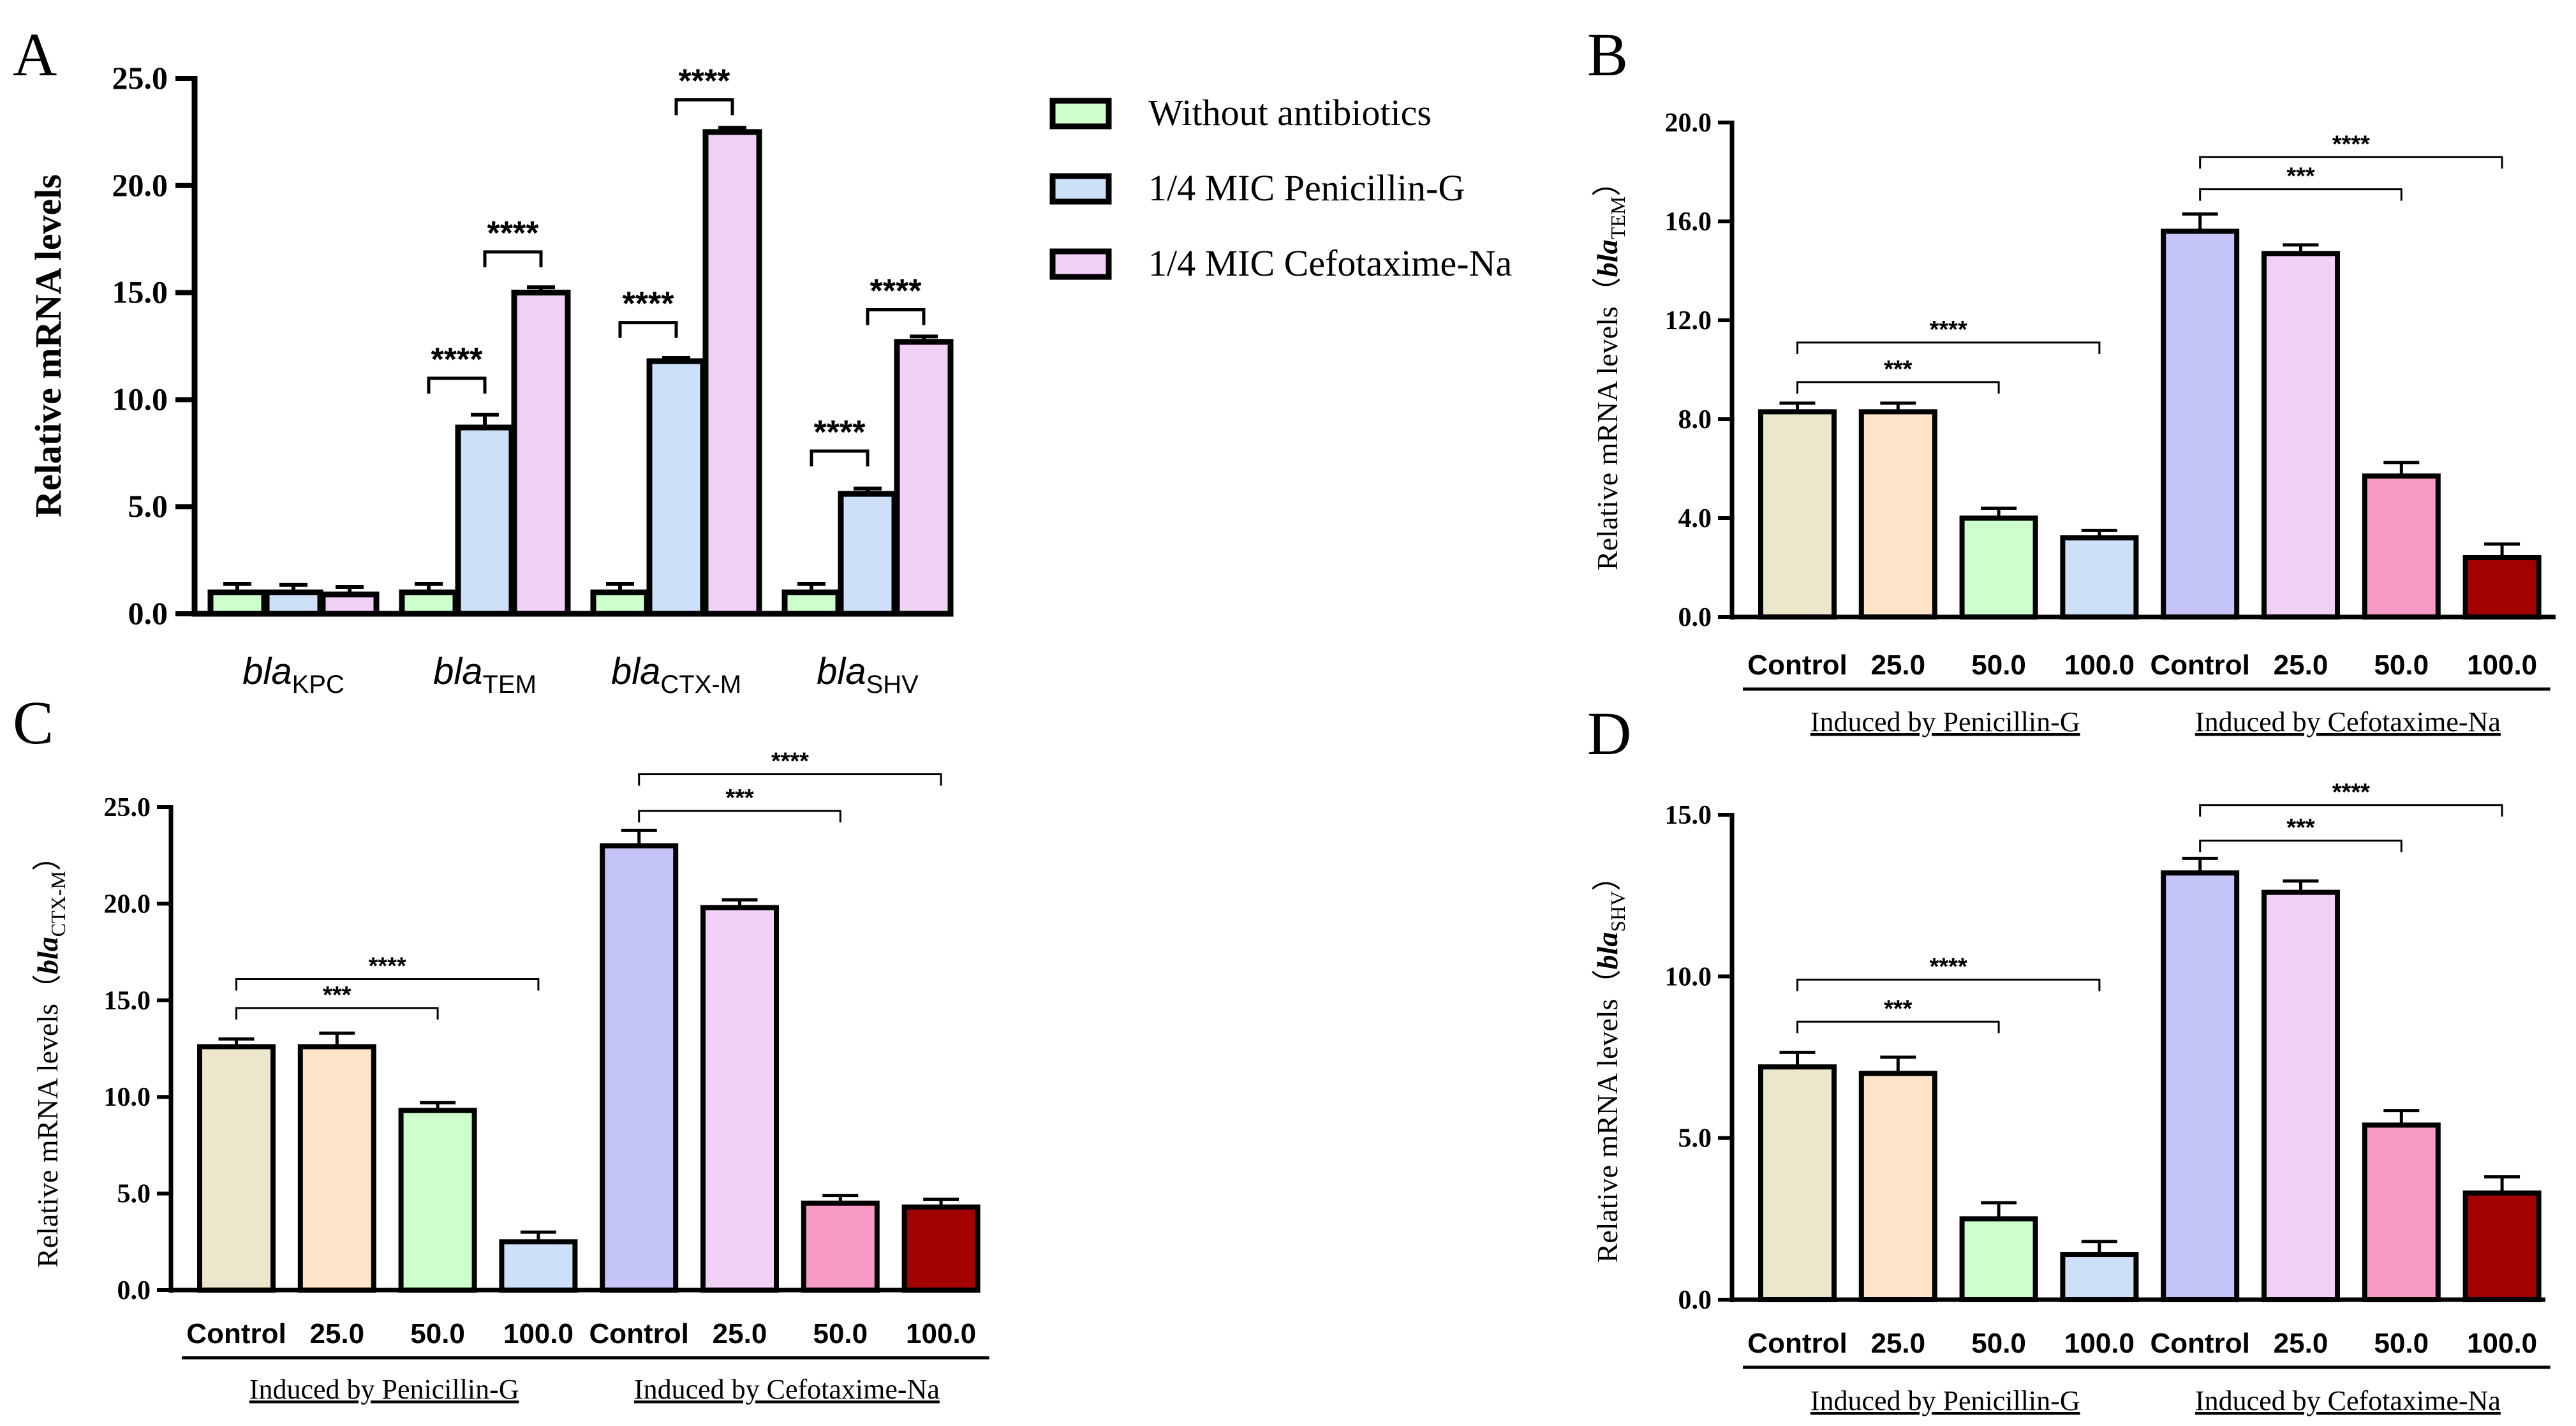  I want to click on panel-b-significance-label: ****, so click(2351, 144).